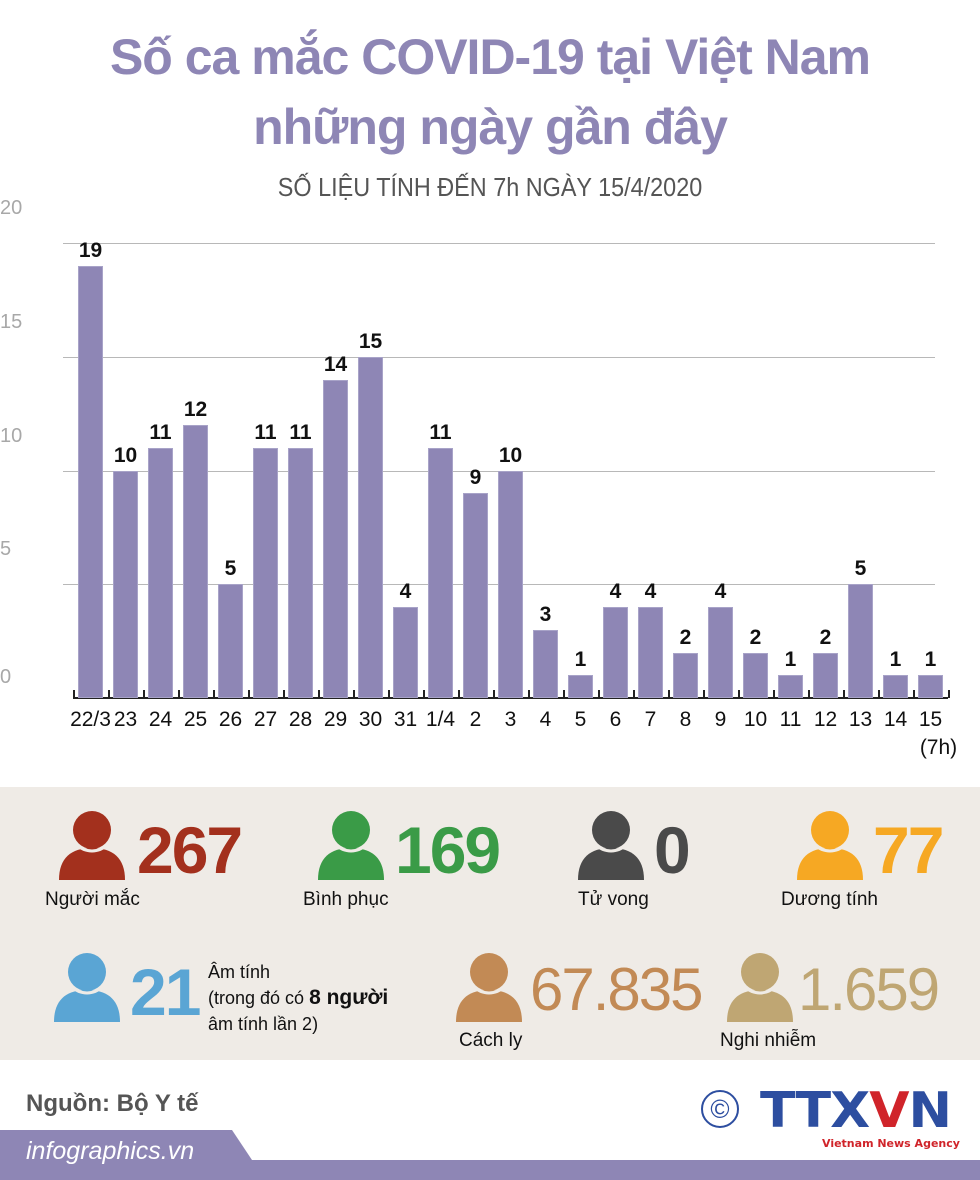 The width and height of the screenshot is (980, 1180). What do you see at coordinates (92, 899) in the screenshot?
I see `stat-infected-label: Người mắc` at bounding box center [92, 899].